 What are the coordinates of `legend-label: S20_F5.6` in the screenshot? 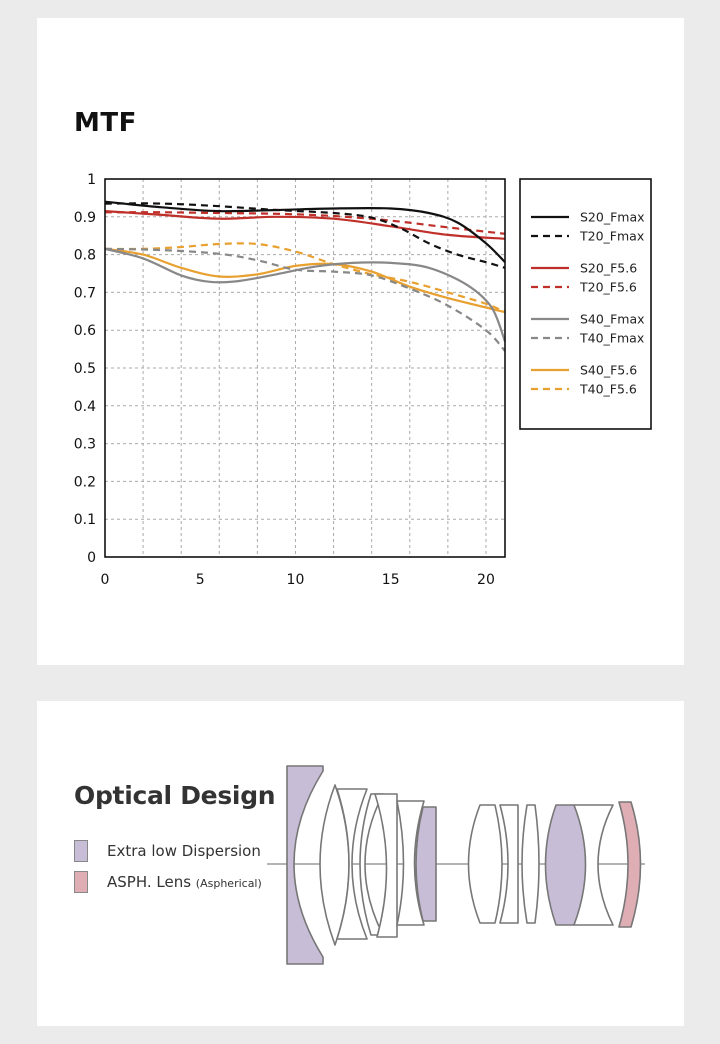 It's located at (608, 268).